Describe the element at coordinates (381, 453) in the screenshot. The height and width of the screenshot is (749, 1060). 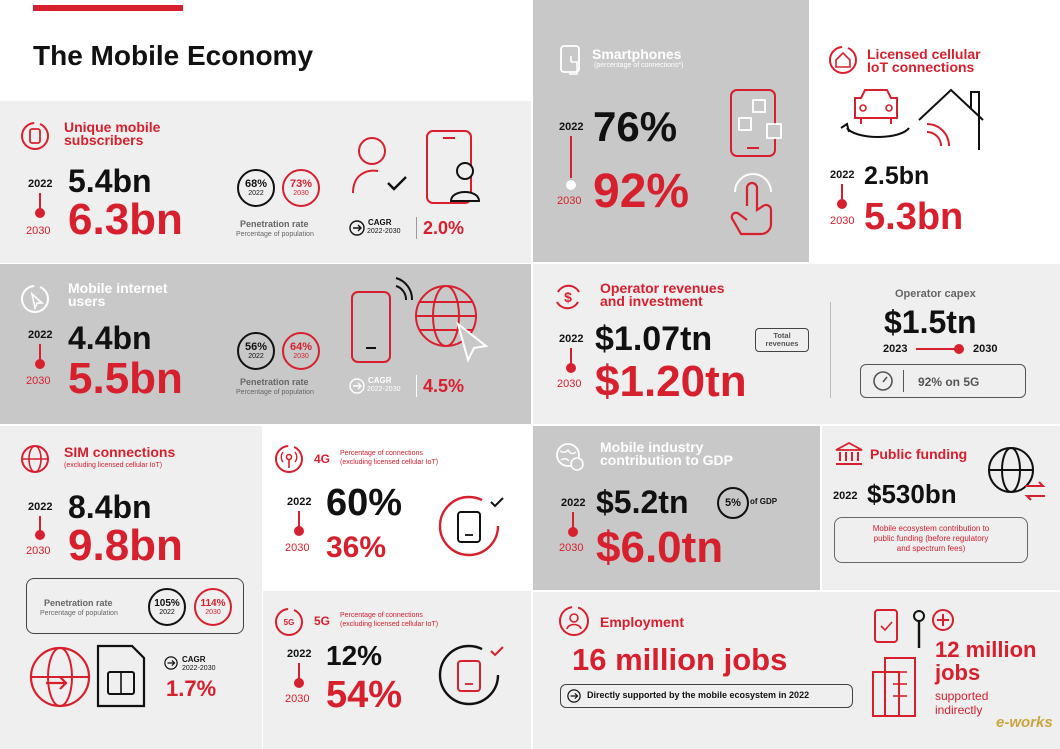
I see `fourg-subtitle-line1: Percentage of connections` at that location.